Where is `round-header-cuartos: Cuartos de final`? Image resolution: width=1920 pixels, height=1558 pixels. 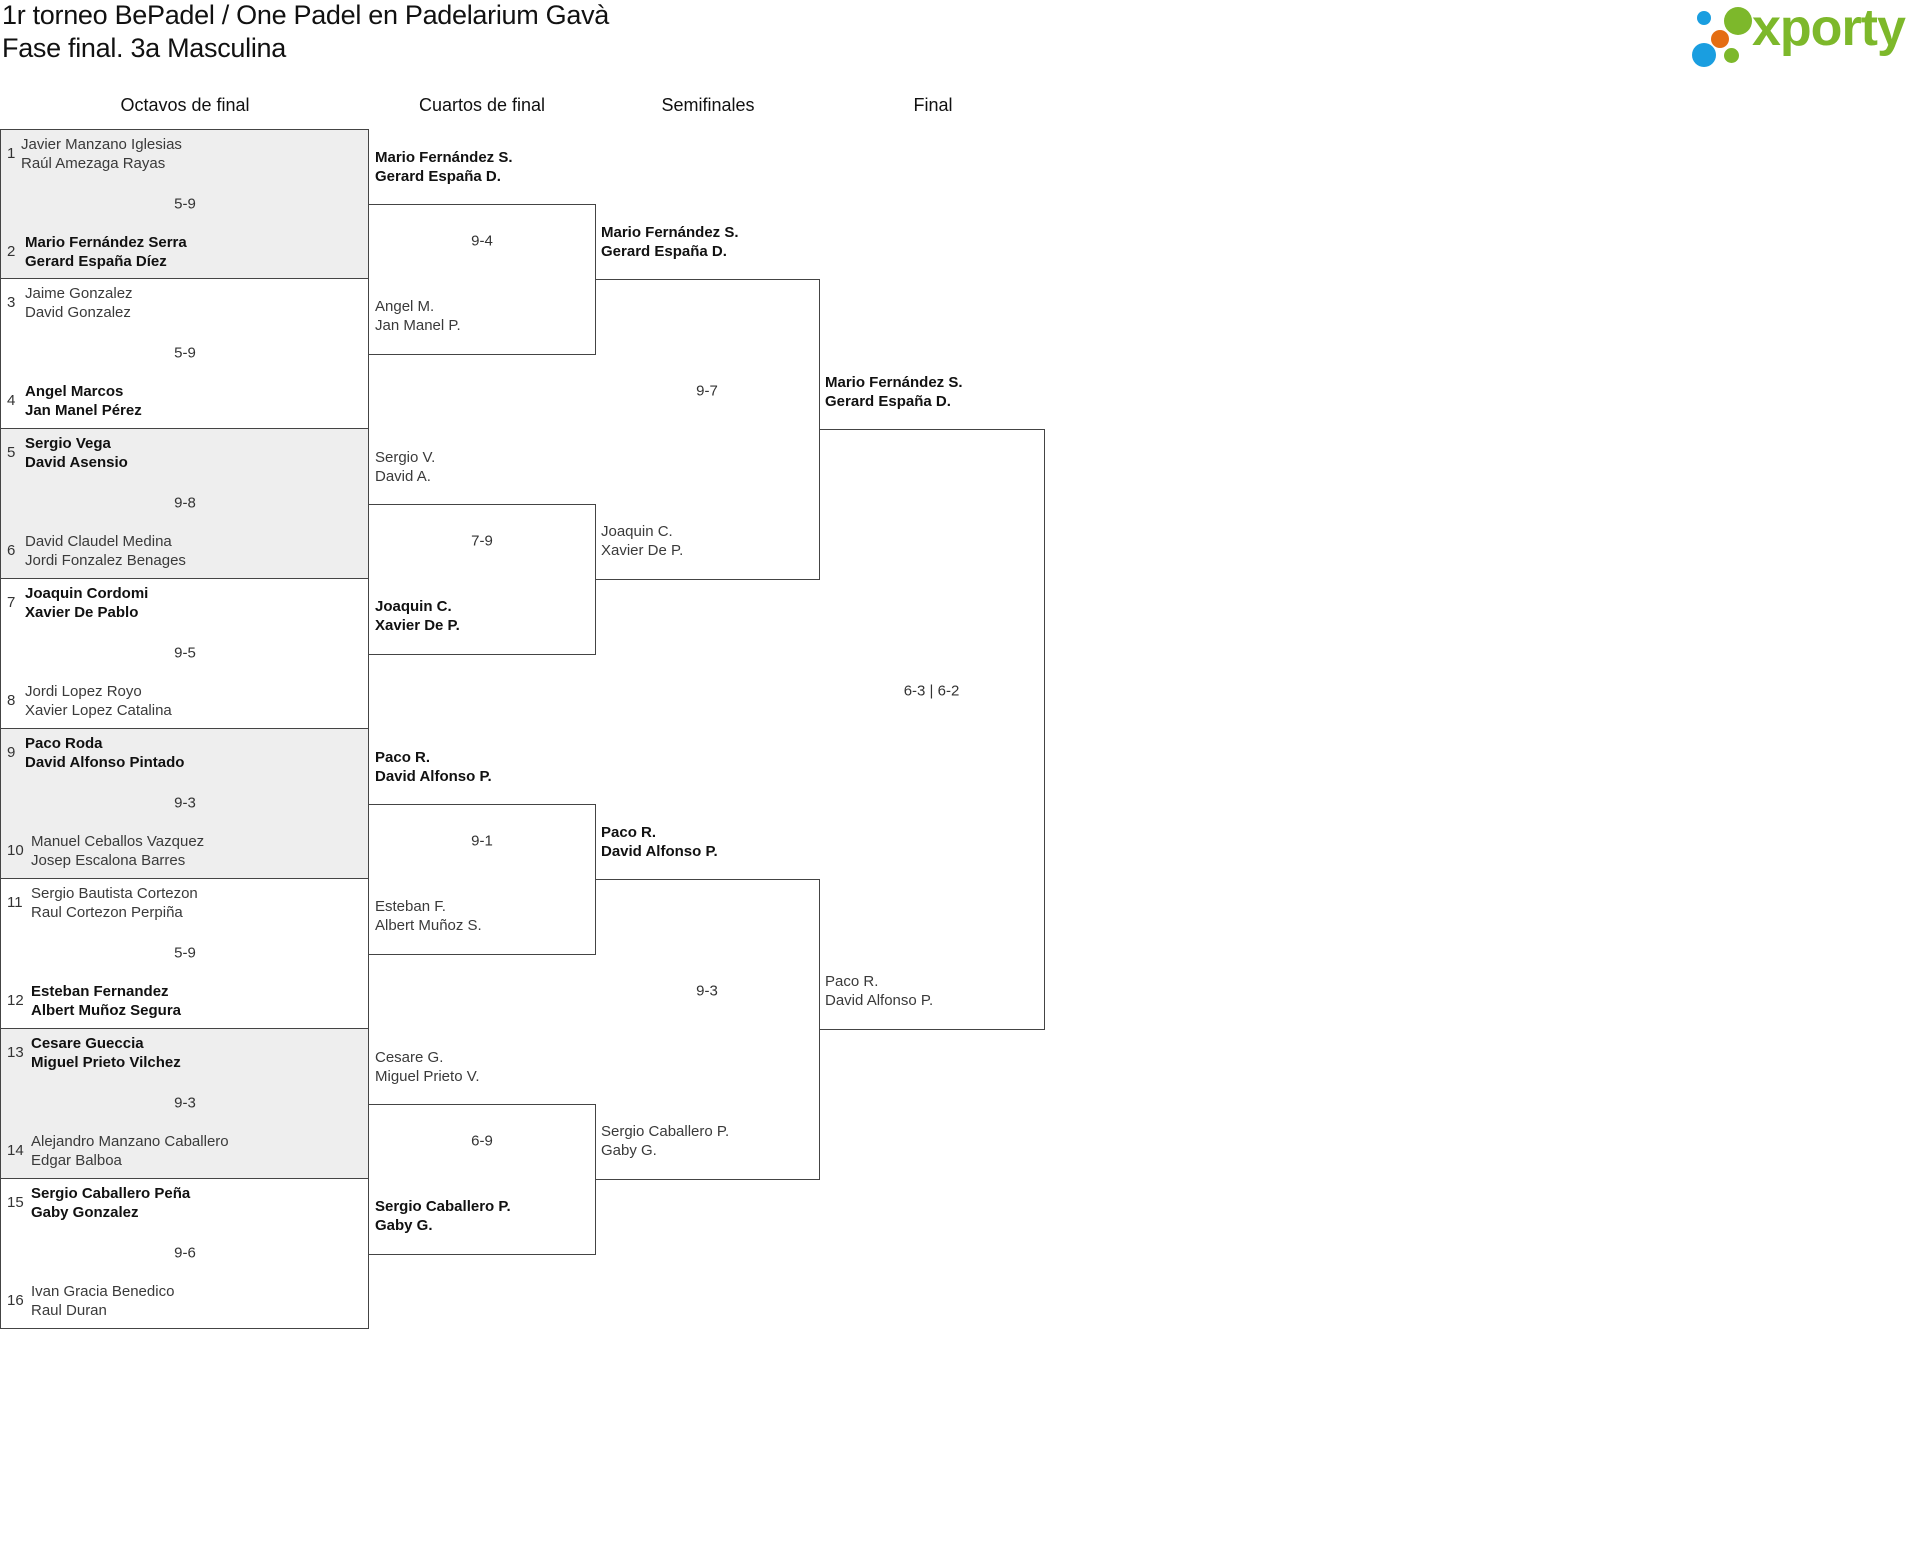
round-header-cuartos: Cuartos de final is located at coordinates (482, 105).